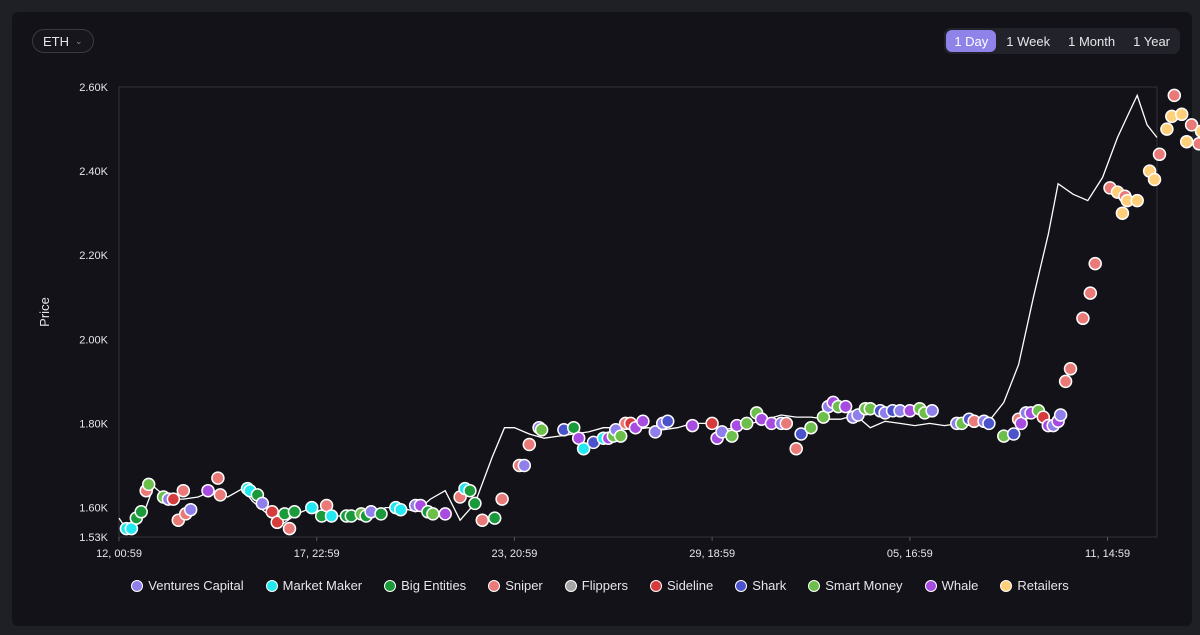 This screenshot has height=635, width=1200. What do you see at coordinates (93, 88) in the screenshot?
I see `y-tick-label: 2.60K` at bounding box center [93, 88].